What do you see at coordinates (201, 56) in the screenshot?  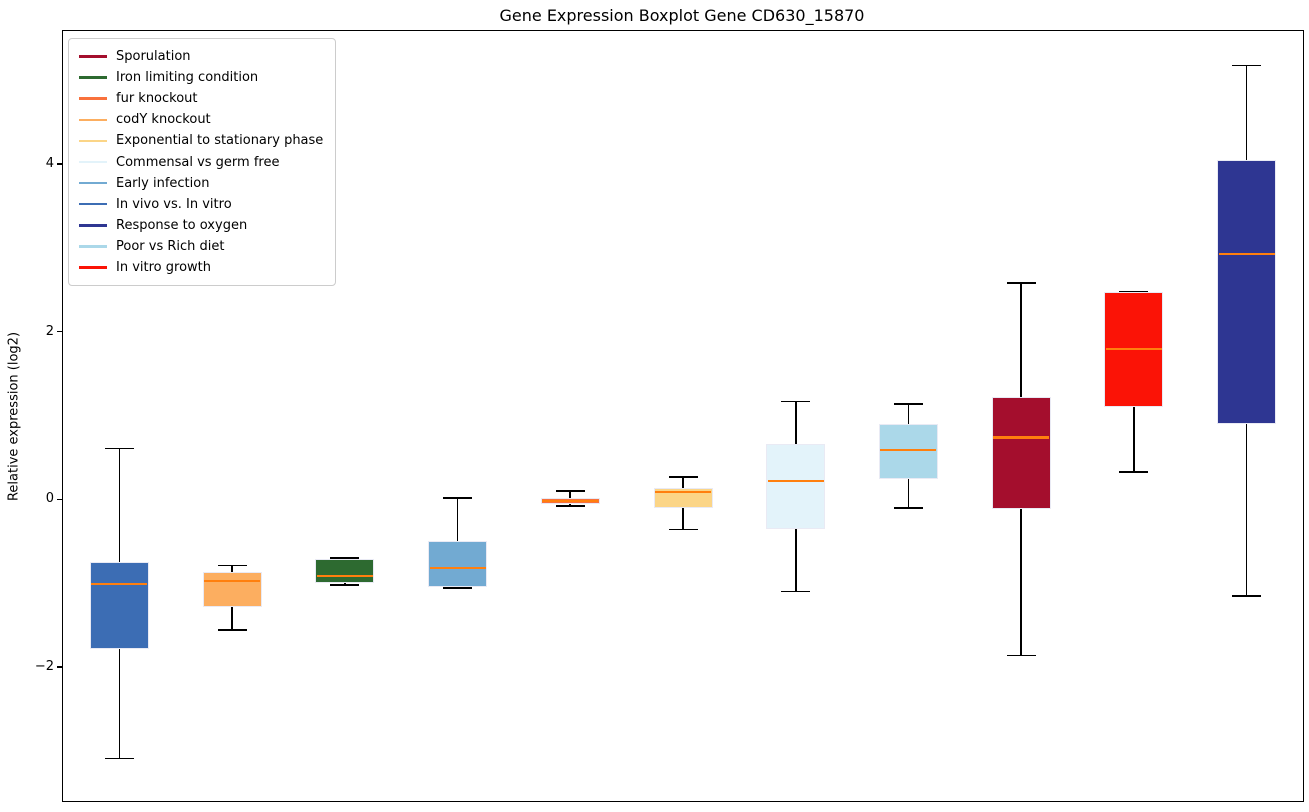 I see `legend-item: Sporulation` at bounding box center [201, 56].